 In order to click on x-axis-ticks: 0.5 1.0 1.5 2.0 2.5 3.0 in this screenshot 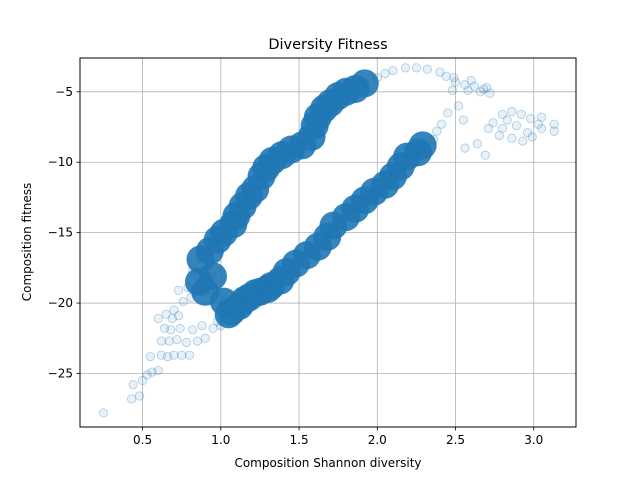, I will do `click(338, 437)`.